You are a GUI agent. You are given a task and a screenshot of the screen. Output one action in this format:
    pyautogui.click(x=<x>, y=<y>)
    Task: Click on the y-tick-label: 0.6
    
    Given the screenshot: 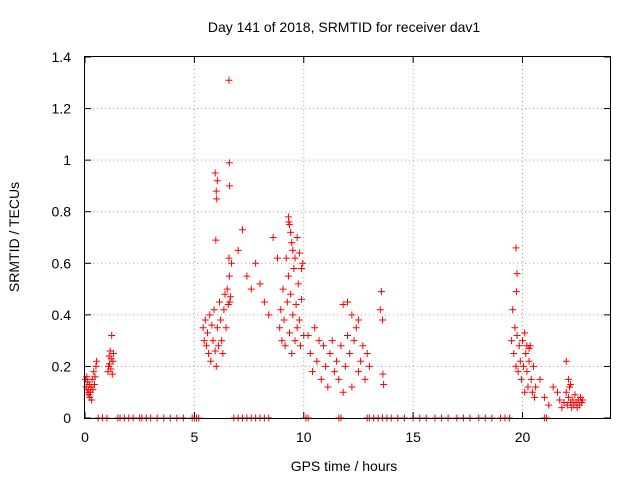 What is the action you would take?
    pyautogui.click(x=62, y=263)
    